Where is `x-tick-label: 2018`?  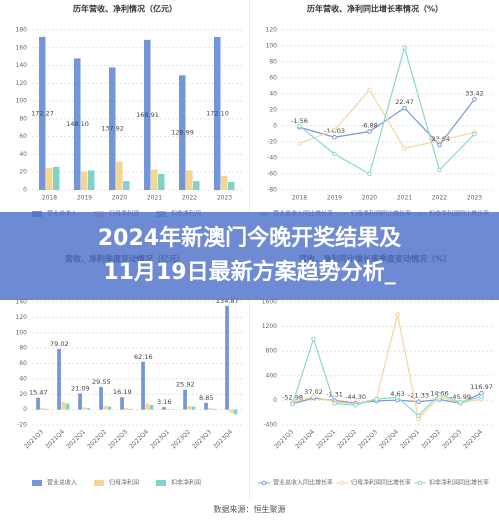 x-tick-label: 2018 is located at coordinates (49, 198).